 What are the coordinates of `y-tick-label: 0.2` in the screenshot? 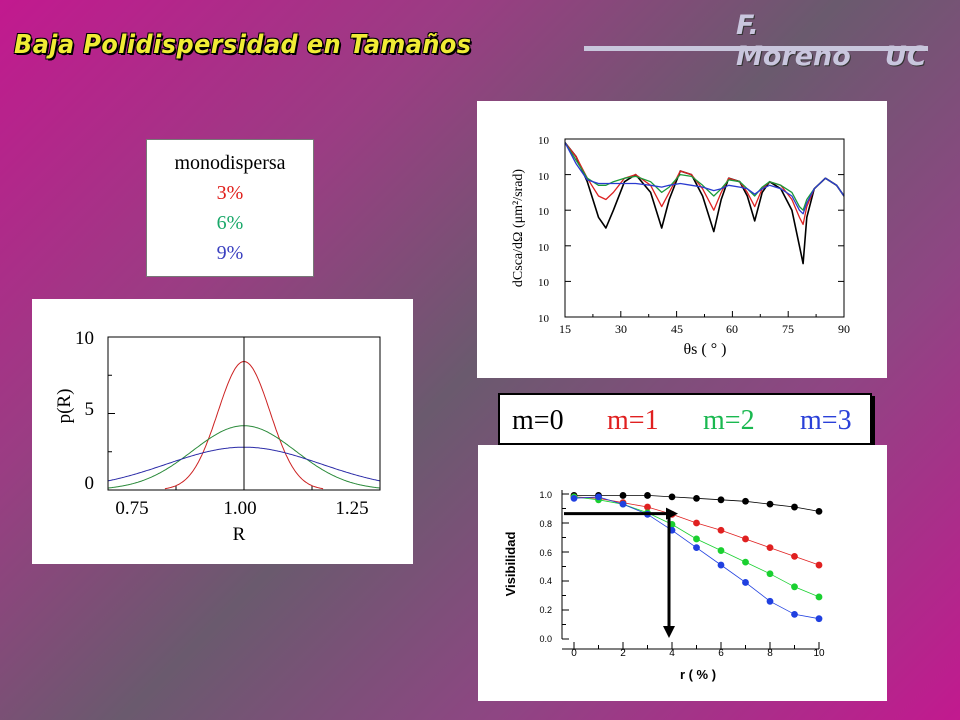 It's located at (545, 610).